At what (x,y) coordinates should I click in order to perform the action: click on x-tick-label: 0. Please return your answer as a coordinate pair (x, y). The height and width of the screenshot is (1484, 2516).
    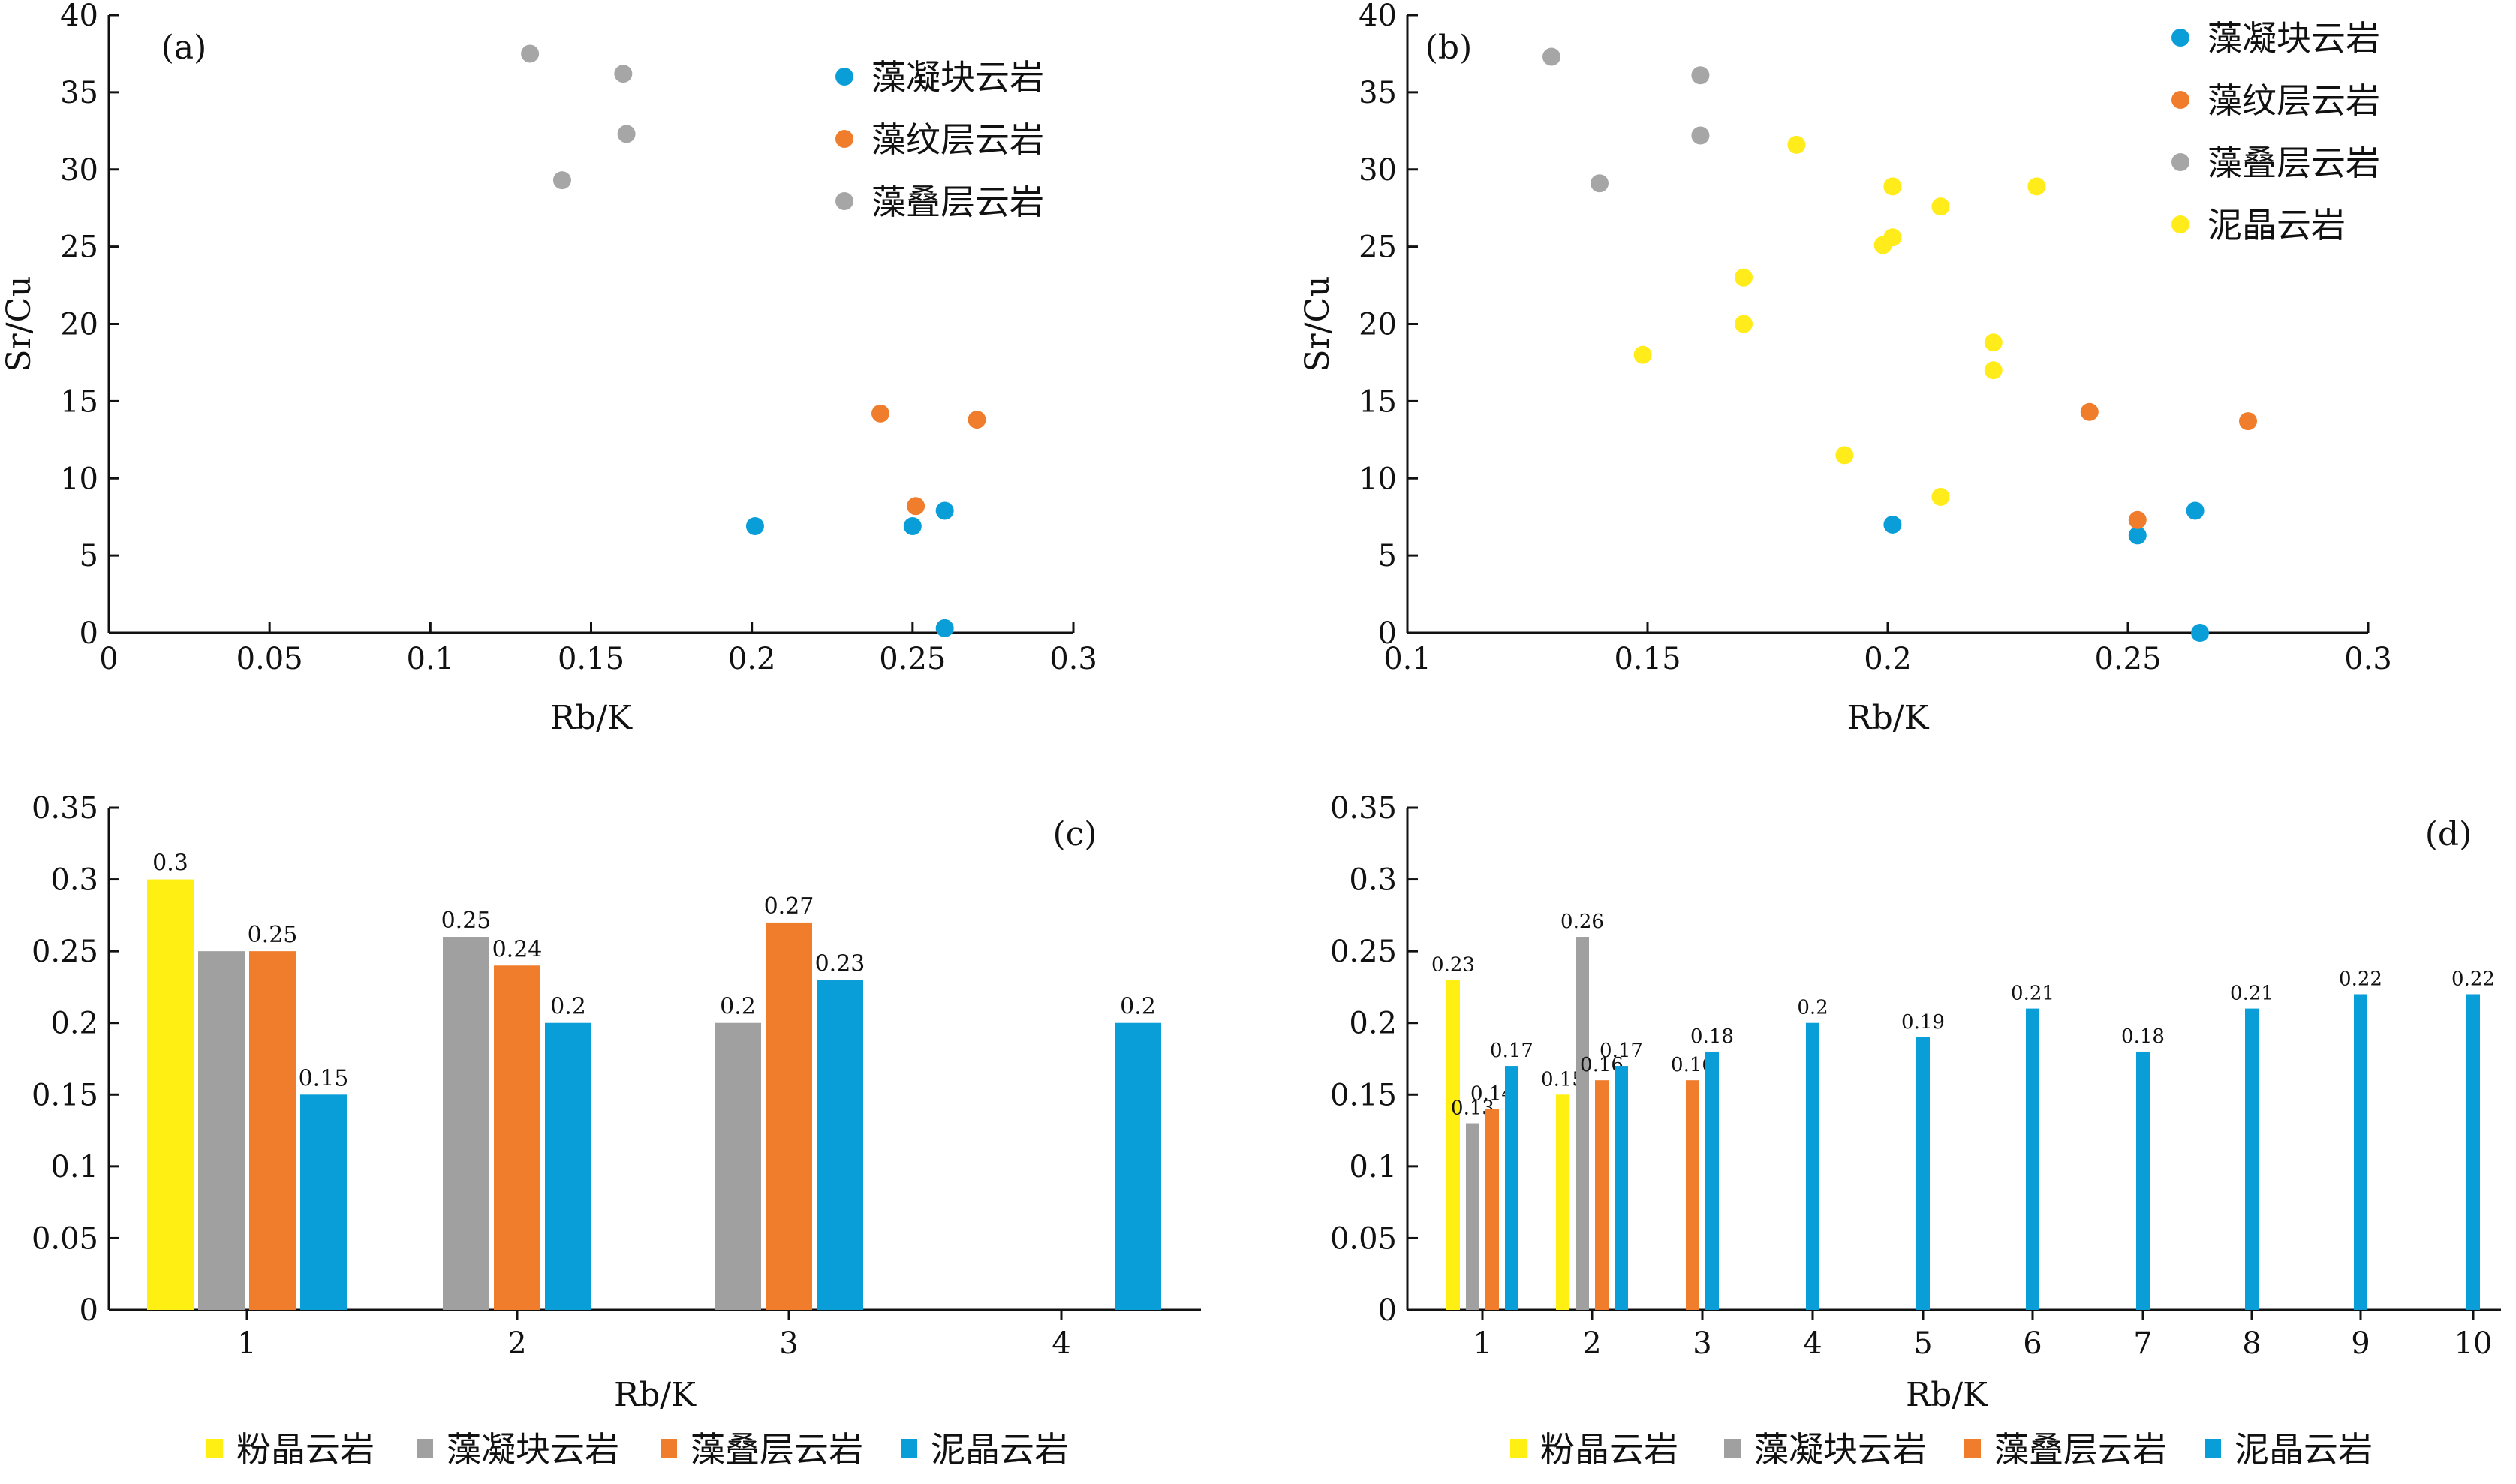
    Looking at the image, I should click on (108, 659).